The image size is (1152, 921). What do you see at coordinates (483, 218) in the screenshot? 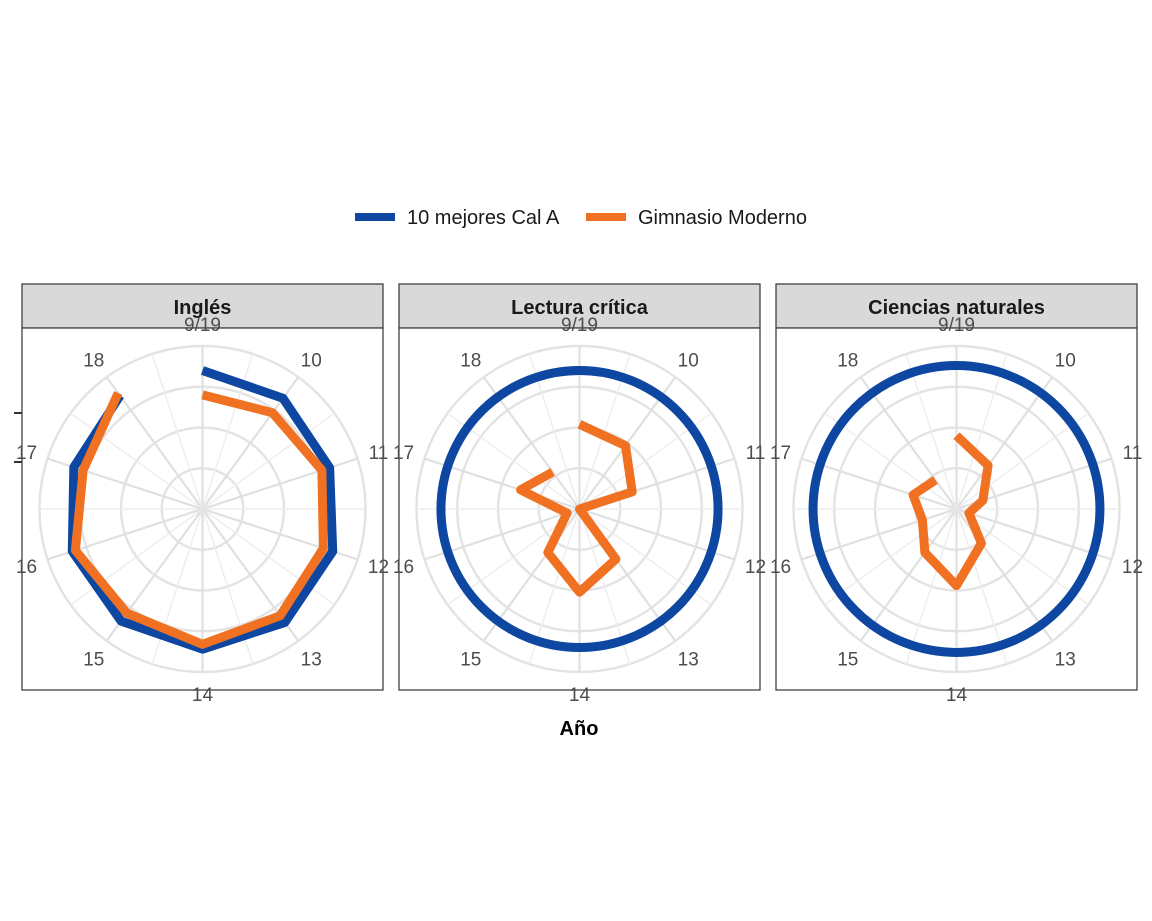
I see `legend-label: 10 mejores Cal A` at bounding box center [483, 218].